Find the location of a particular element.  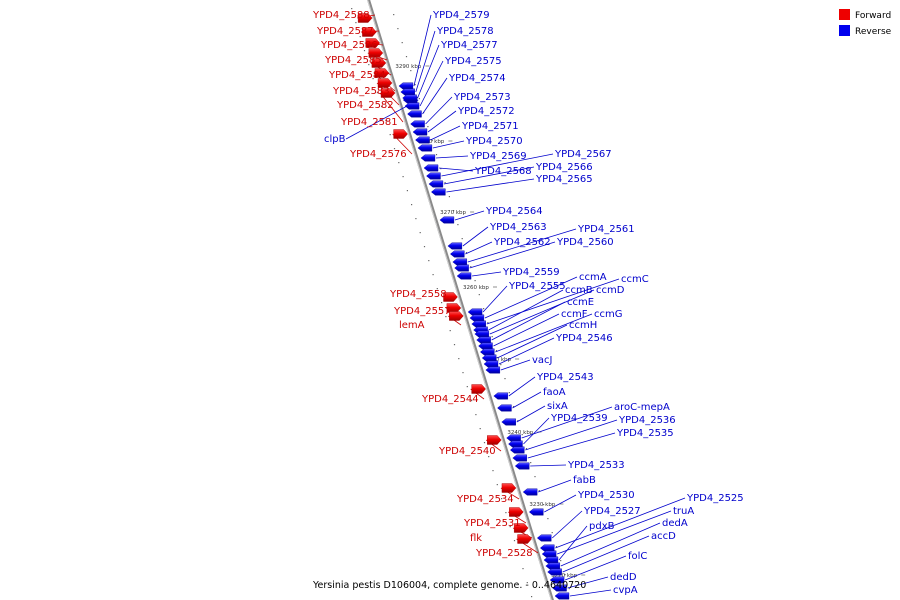

gene-label-reverse: ccmE is located at coordinates (580, 302).